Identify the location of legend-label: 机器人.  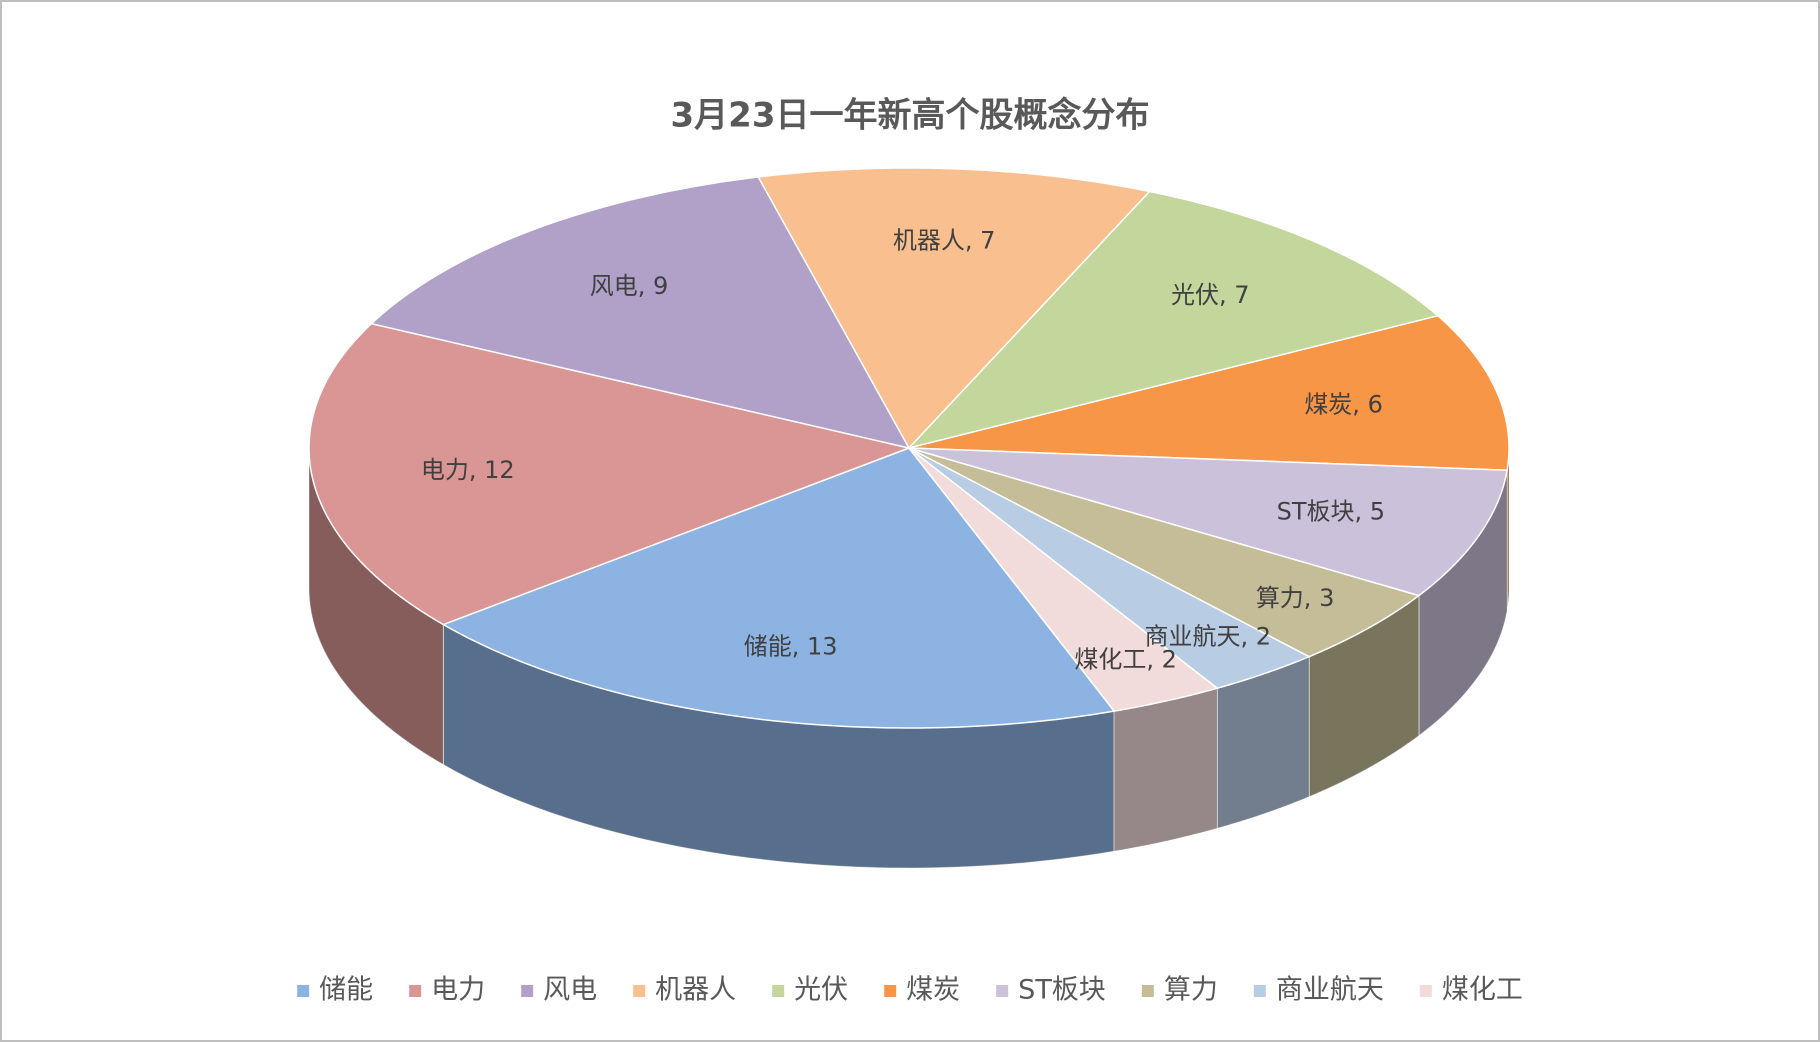
(695, 990).